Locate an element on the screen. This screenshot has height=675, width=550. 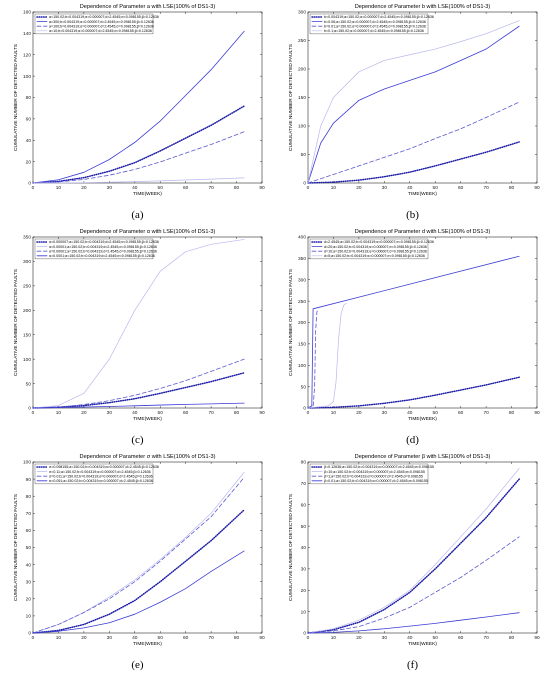
y-tick-label: 10 is located at coordinates (29, 617).